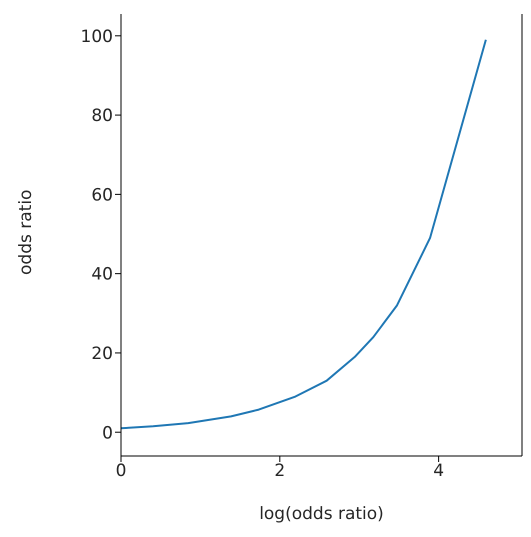 The width and height of the screenshot is (531, 537). I want to click on x-axis-title: log(odds ratio), so click(321, 514).